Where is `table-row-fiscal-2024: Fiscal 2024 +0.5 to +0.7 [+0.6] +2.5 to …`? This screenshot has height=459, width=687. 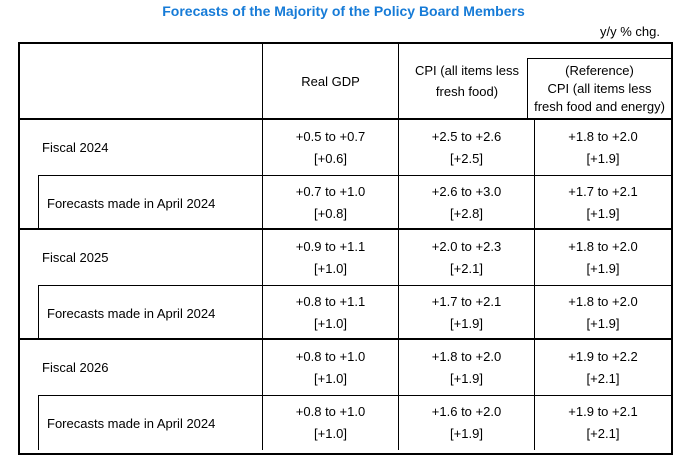 table-row-fiscal-2024: Fiscal 2024 +0.5 to +0.7 [+0.6] +2.5 to … is located at coordinates (345, 147).